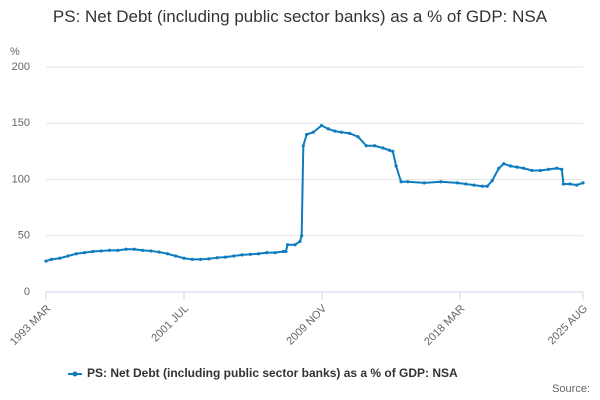 This screenshot has height=400, width=600. What do you see at coordinates (21, 179) in the screenshot?
I see `y-tick-label: 100` at bounding box center [21, 179].